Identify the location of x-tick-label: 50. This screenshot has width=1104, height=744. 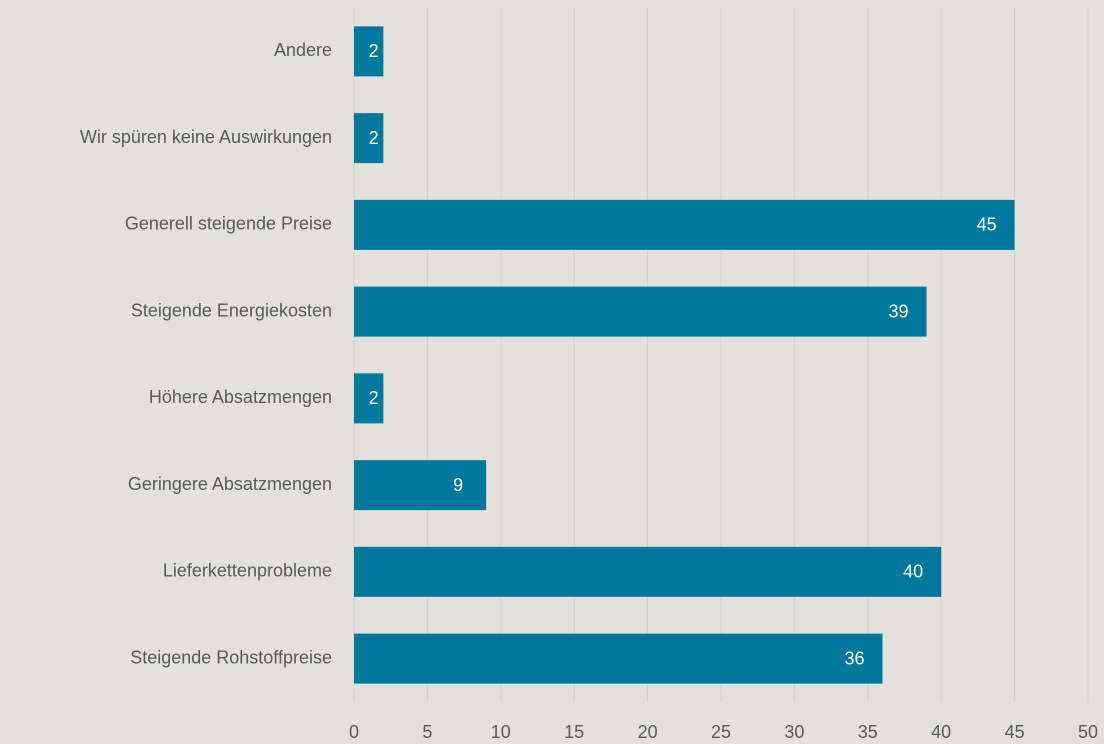
(1088, 732).